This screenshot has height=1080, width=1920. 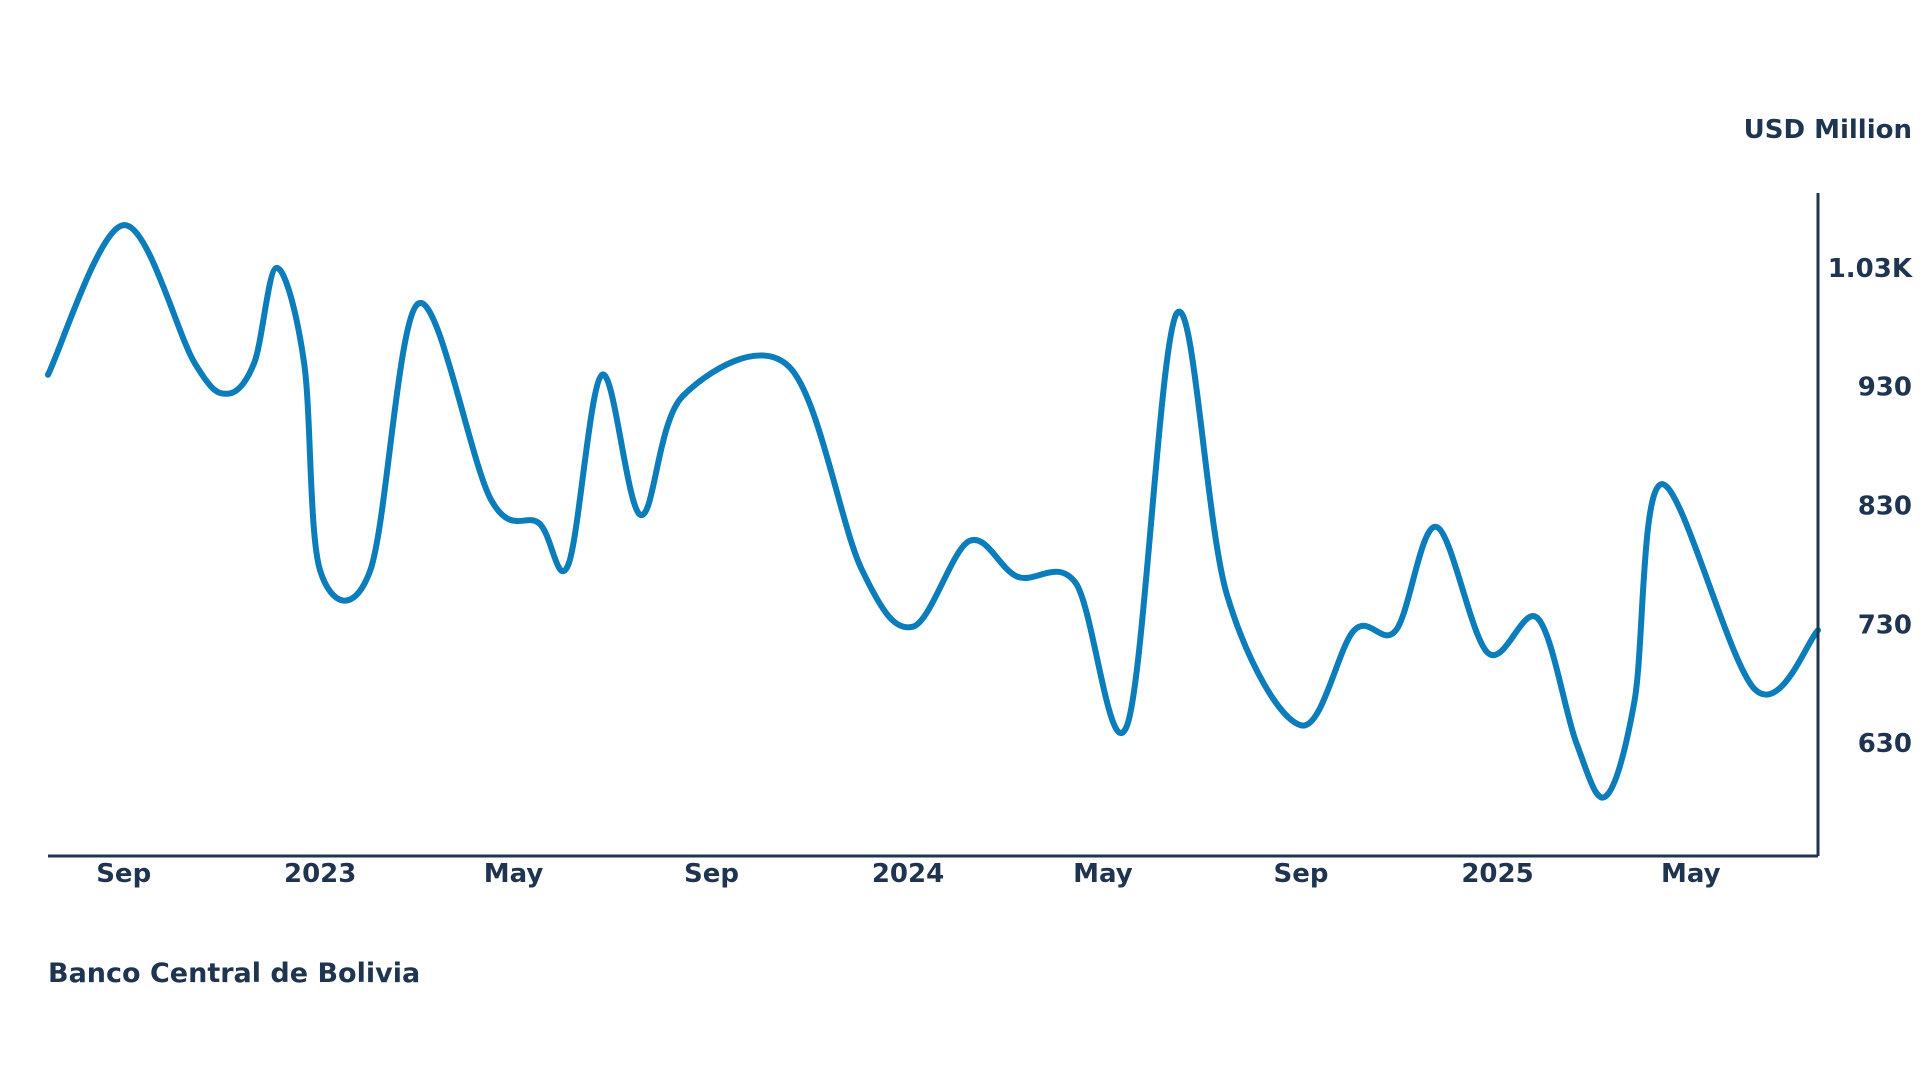 What do you see at coordinates (1828, 130) in the screenshot?
I see `y-axis-unit-label: USD Million` at bounding box center [1828, 130].